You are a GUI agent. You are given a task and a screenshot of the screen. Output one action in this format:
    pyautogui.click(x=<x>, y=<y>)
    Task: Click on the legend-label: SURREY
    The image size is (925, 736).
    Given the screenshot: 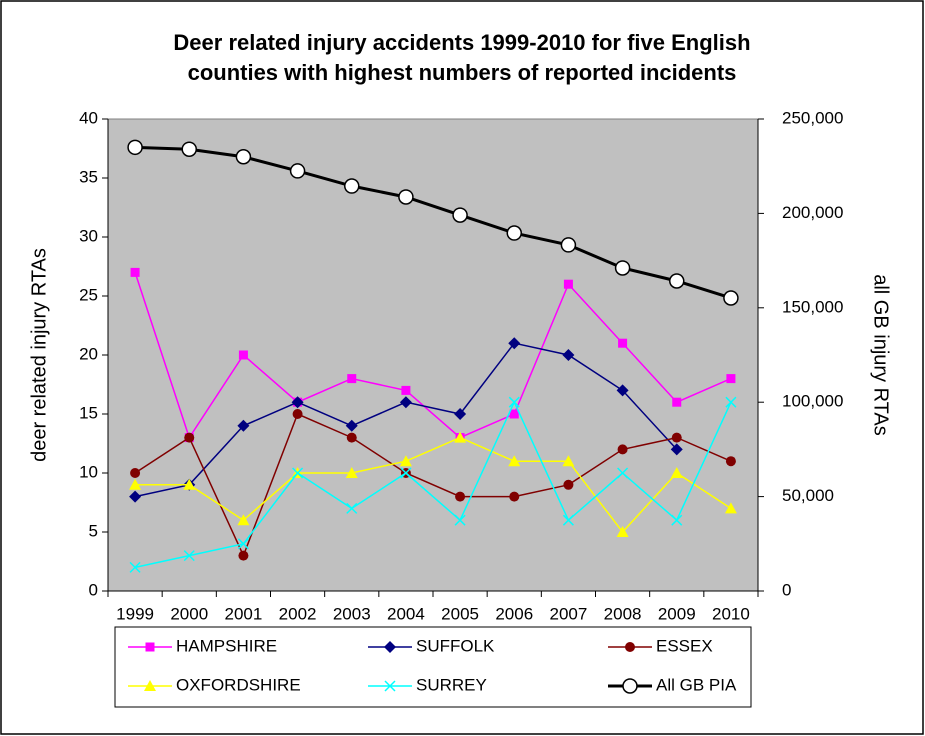 What is the action you would take?
    pyautogui.click(x=451, y=684)
    